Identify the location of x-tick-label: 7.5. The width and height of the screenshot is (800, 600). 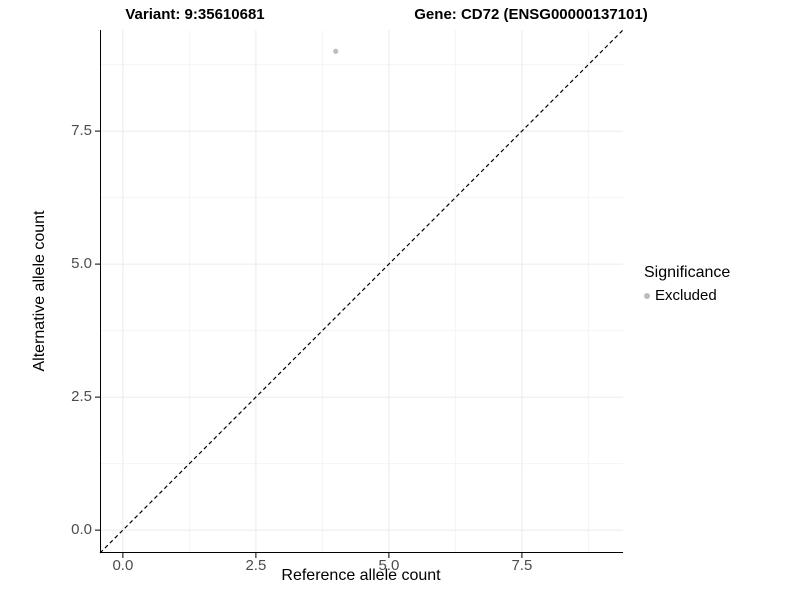
(522, 565).